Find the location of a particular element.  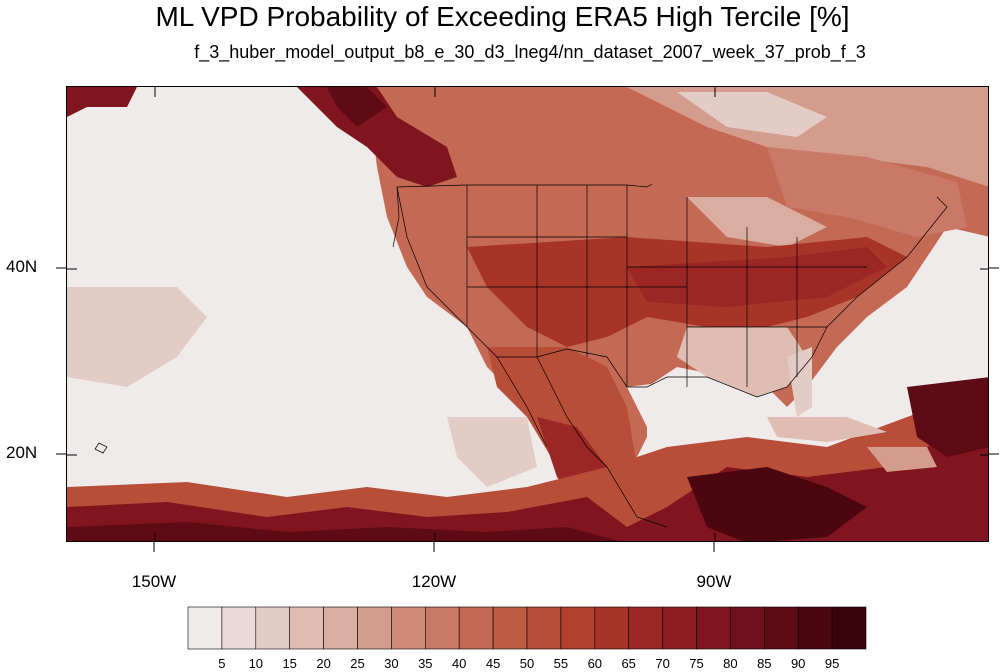

colorbar-label: 15 is located at coordinates (289, 663).